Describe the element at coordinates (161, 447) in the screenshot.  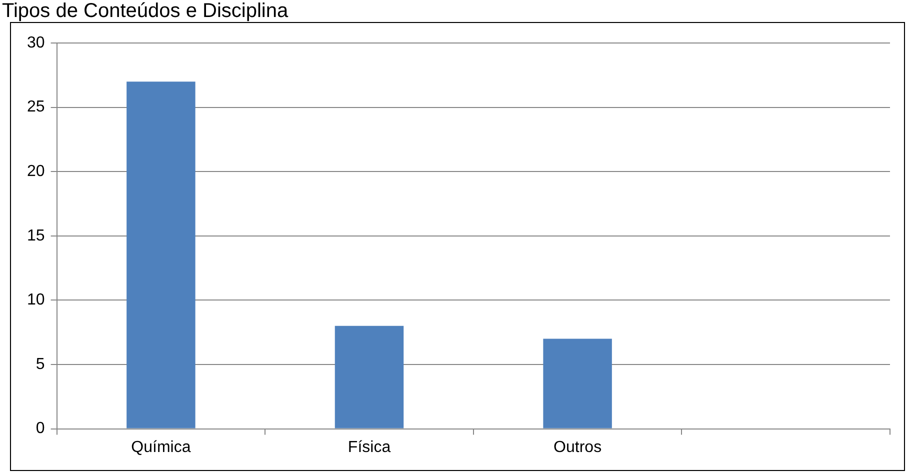
I see `x-tick-label: Química` at that location.